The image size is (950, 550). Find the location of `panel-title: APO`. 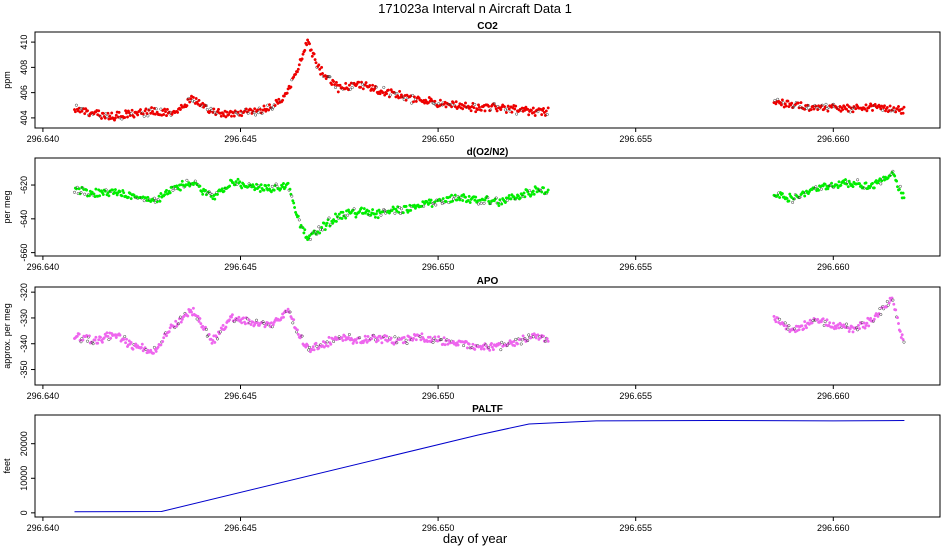

panel-title: APO is located at coordinates (488, 281).